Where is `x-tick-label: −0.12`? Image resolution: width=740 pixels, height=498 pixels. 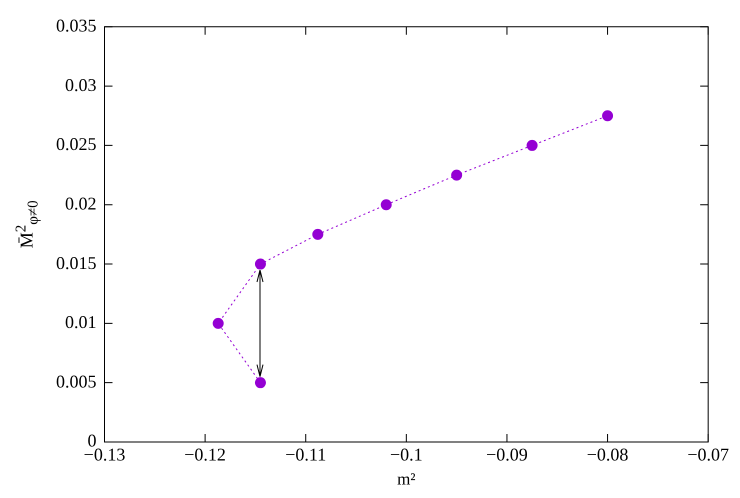 x-tick-label: −0.12 is located at coordinates (205, 454).